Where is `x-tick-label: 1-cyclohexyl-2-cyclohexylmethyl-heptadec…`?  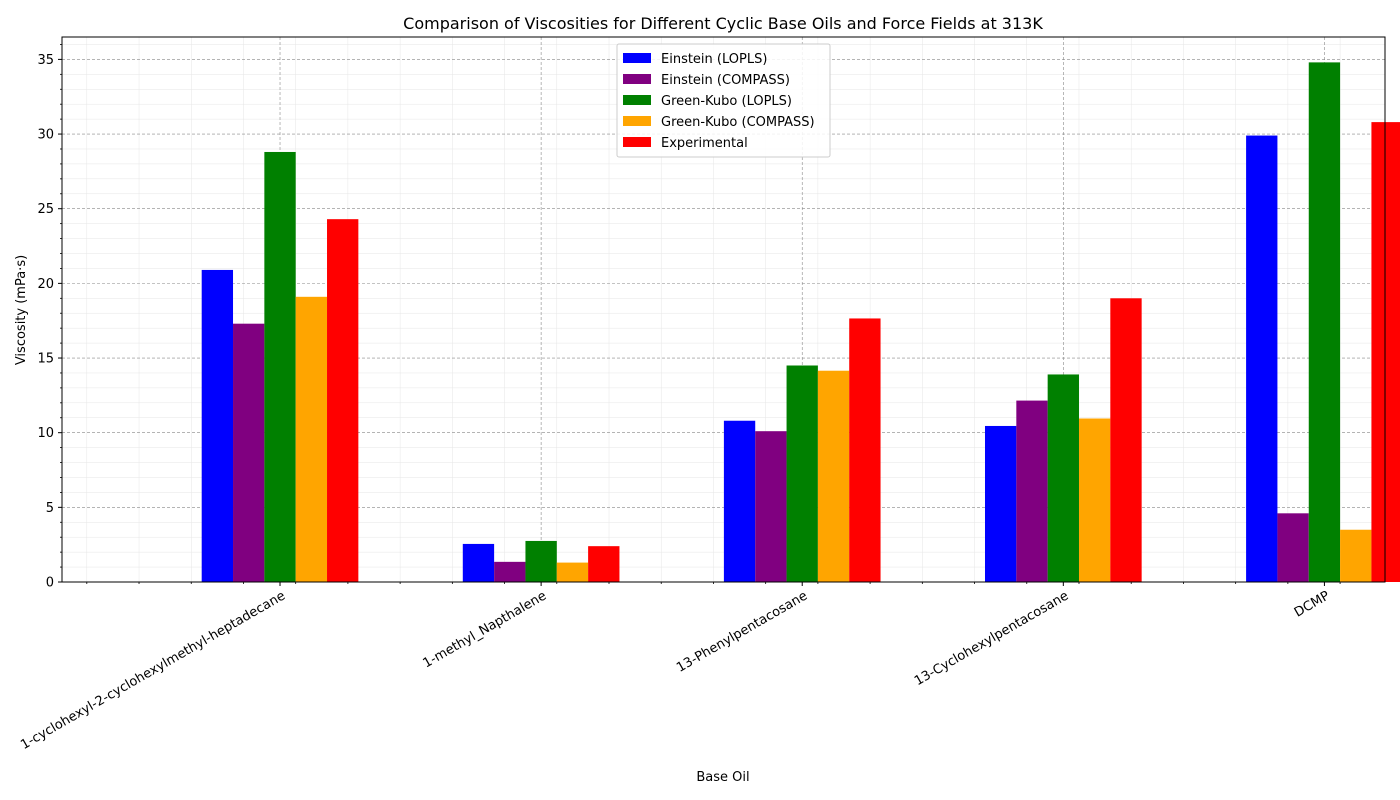 x-tick-label: 1-cyclohexyl-2-cyclohexylmethyl-heptadec… is located at coordinates (153, 670).